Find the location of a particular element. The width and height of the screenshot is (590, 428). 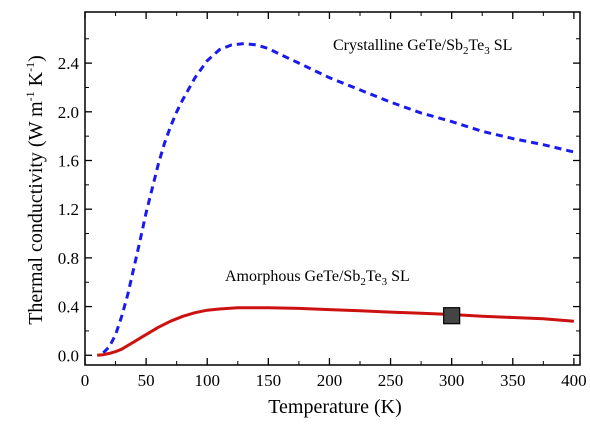

x-tick-label: 100 is located at coordinates (207, 380).